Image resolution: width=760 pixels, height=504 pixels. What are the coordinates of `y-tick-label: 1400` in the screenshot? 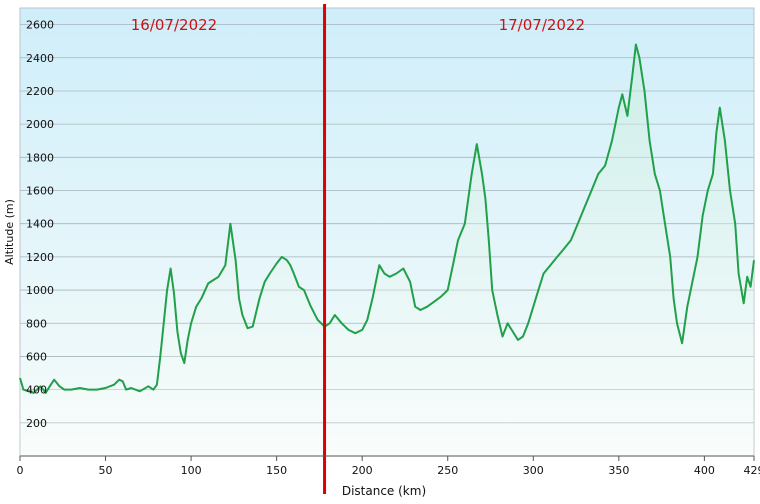 It's located at (40, 224).